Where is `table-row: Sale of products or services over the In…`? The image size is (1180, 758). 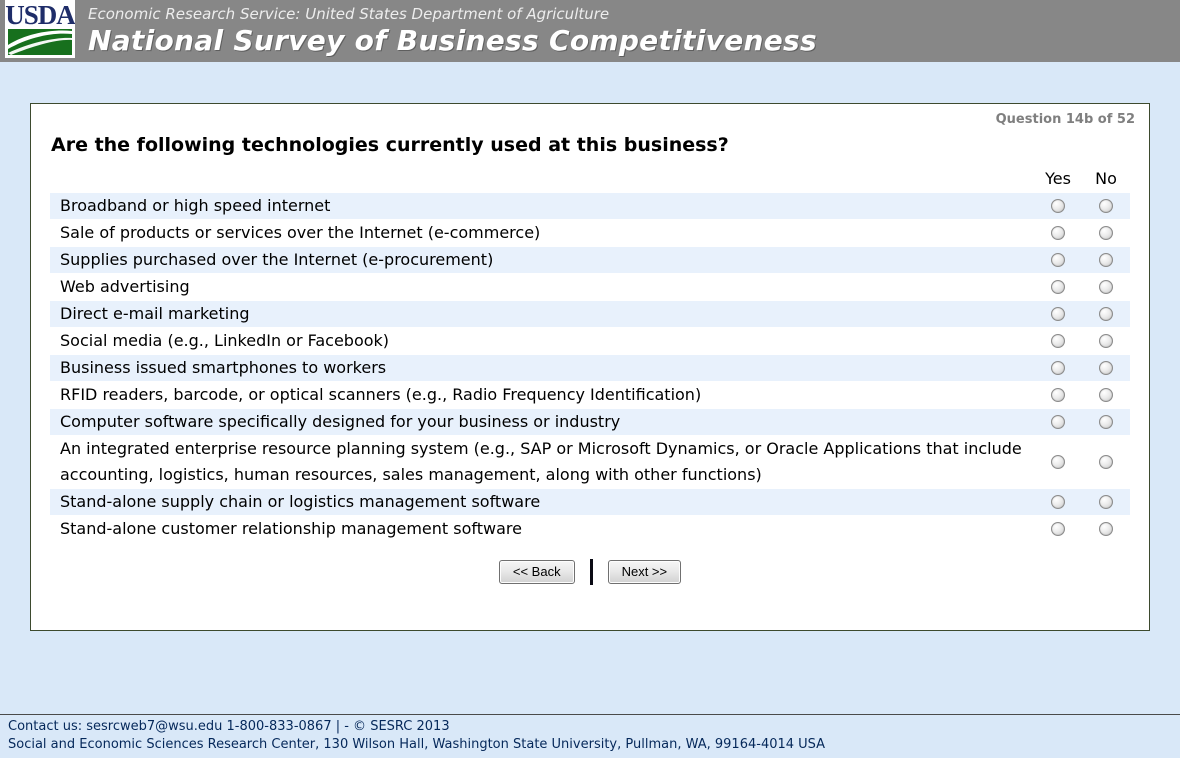 table-row: Sale of products or services over the In… is located at coordinates (590, 233).